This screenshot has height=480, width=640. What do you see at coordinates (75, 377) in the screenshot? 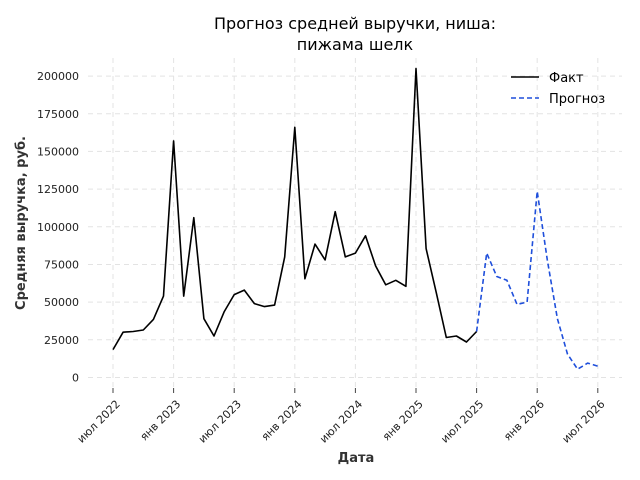
I see `y-tick-label: 0` at bounding box center [75, 377].